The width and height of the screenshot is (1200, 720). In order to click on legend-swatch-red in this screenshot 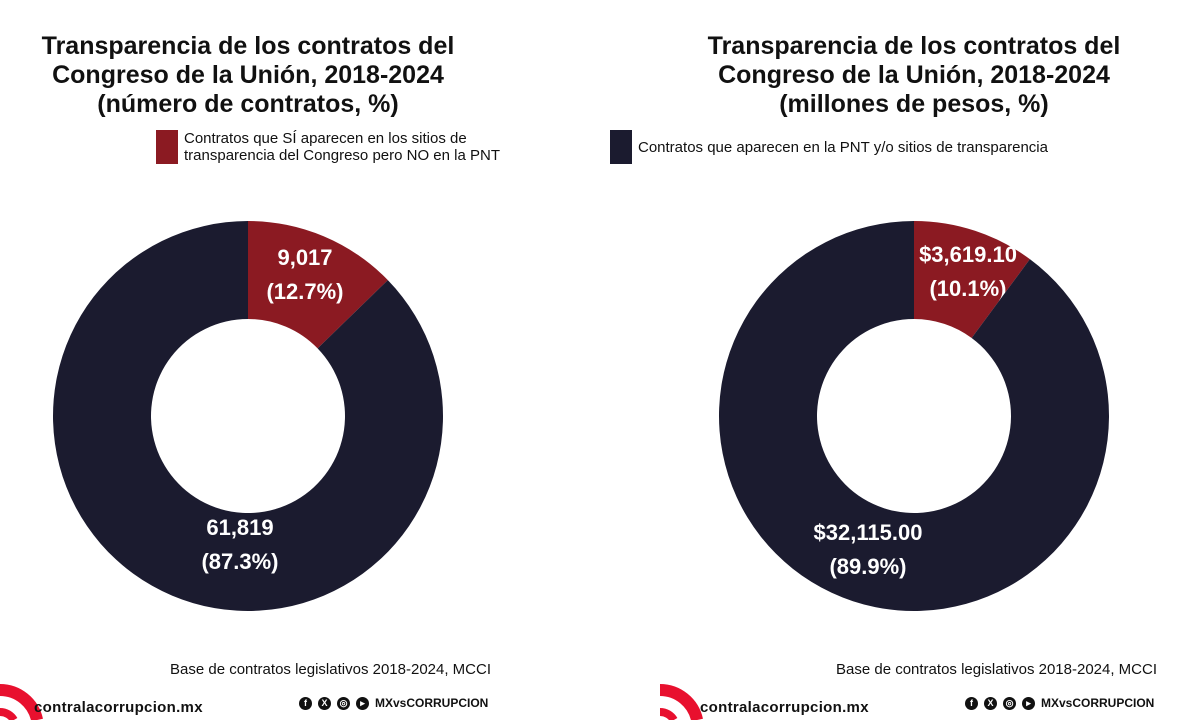, I will do `click(167, 147)`.